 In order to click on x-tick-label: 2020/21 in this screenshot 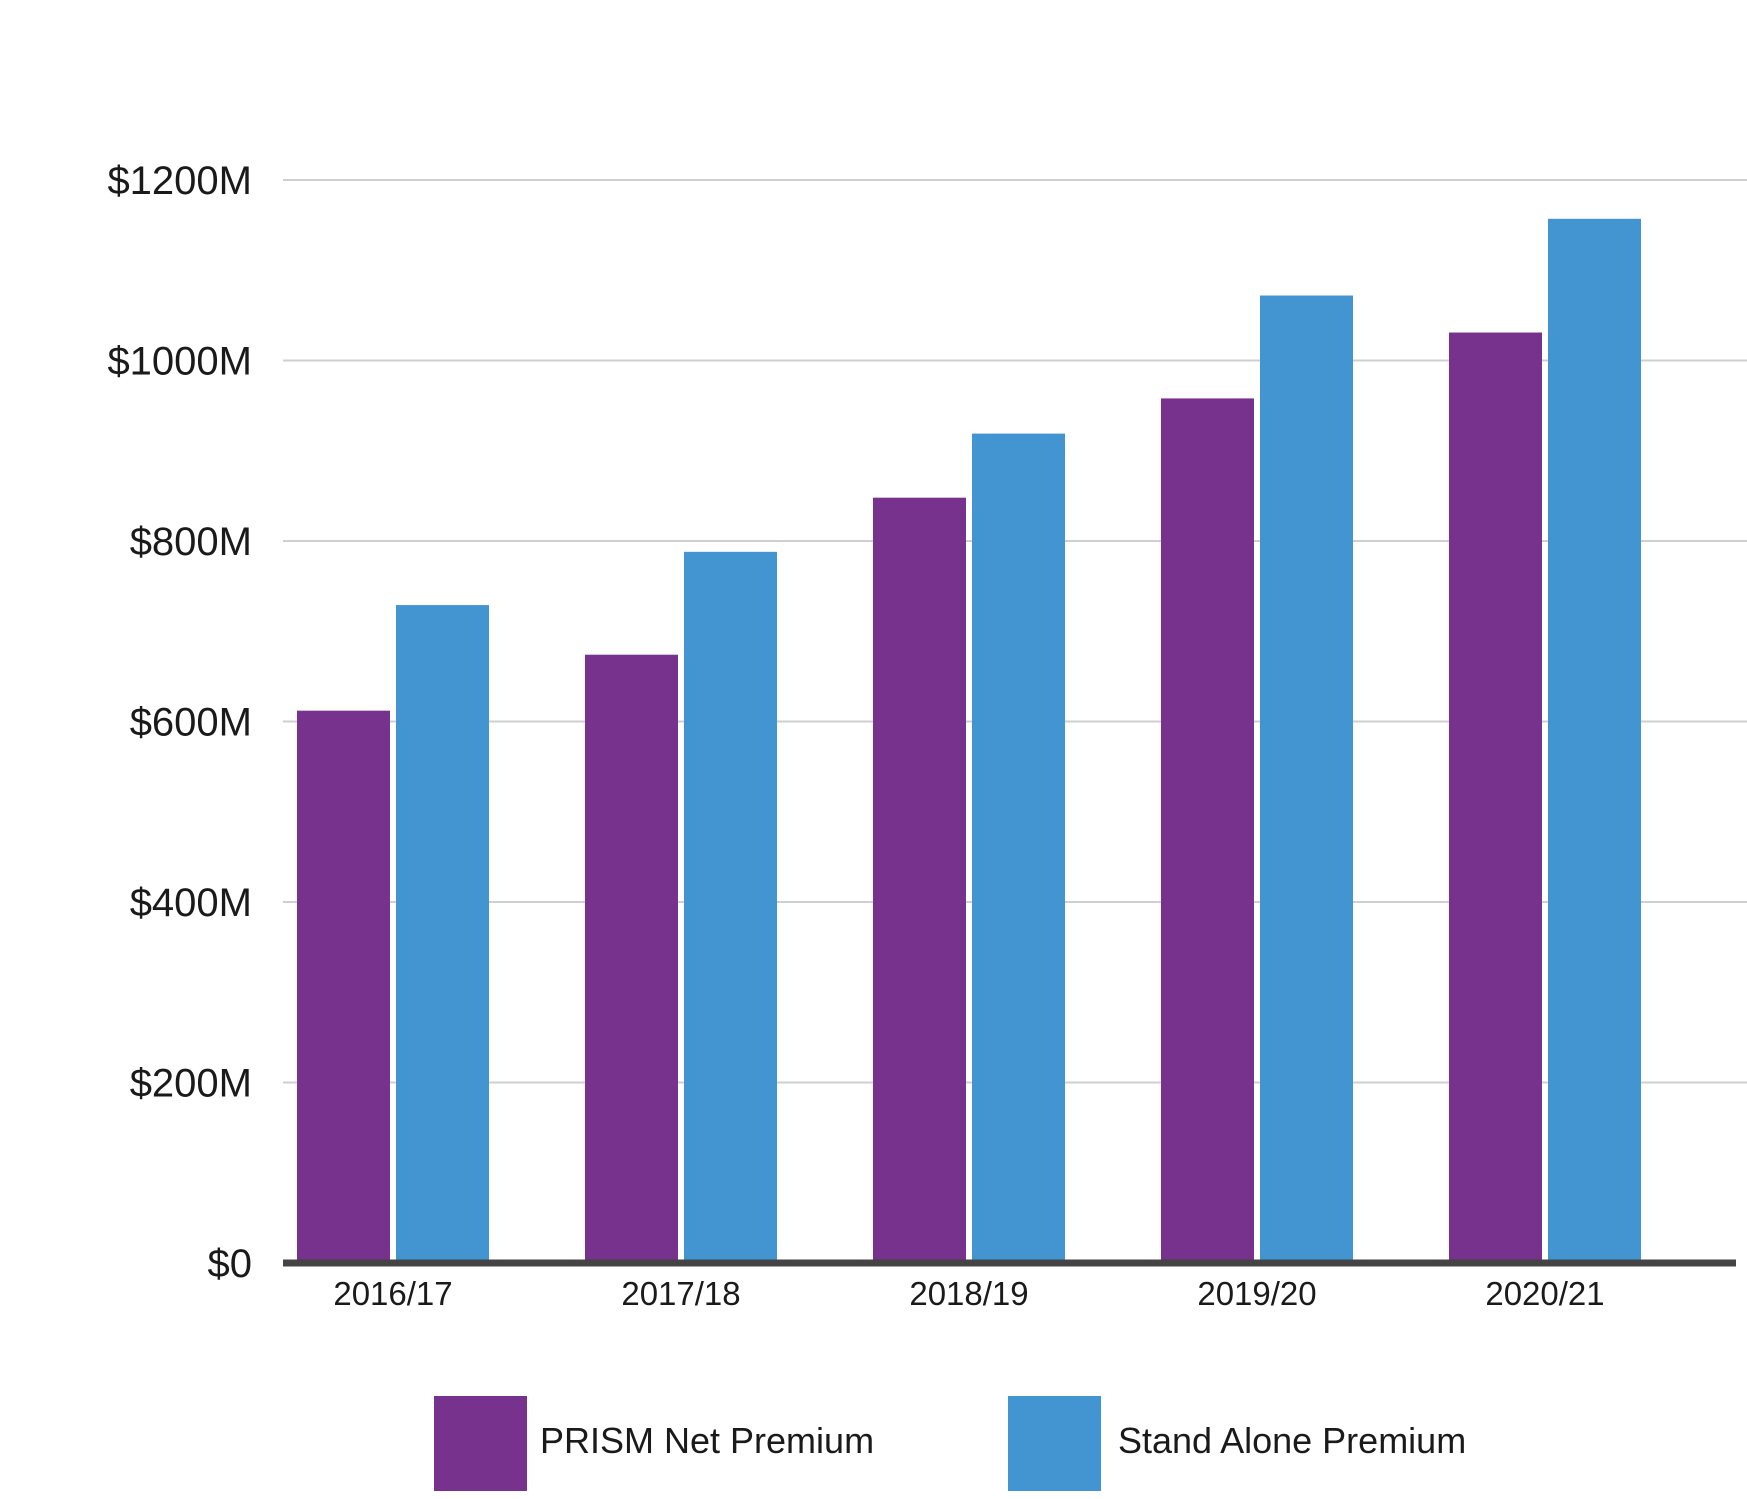, I will do `click(1544, 1293)`.